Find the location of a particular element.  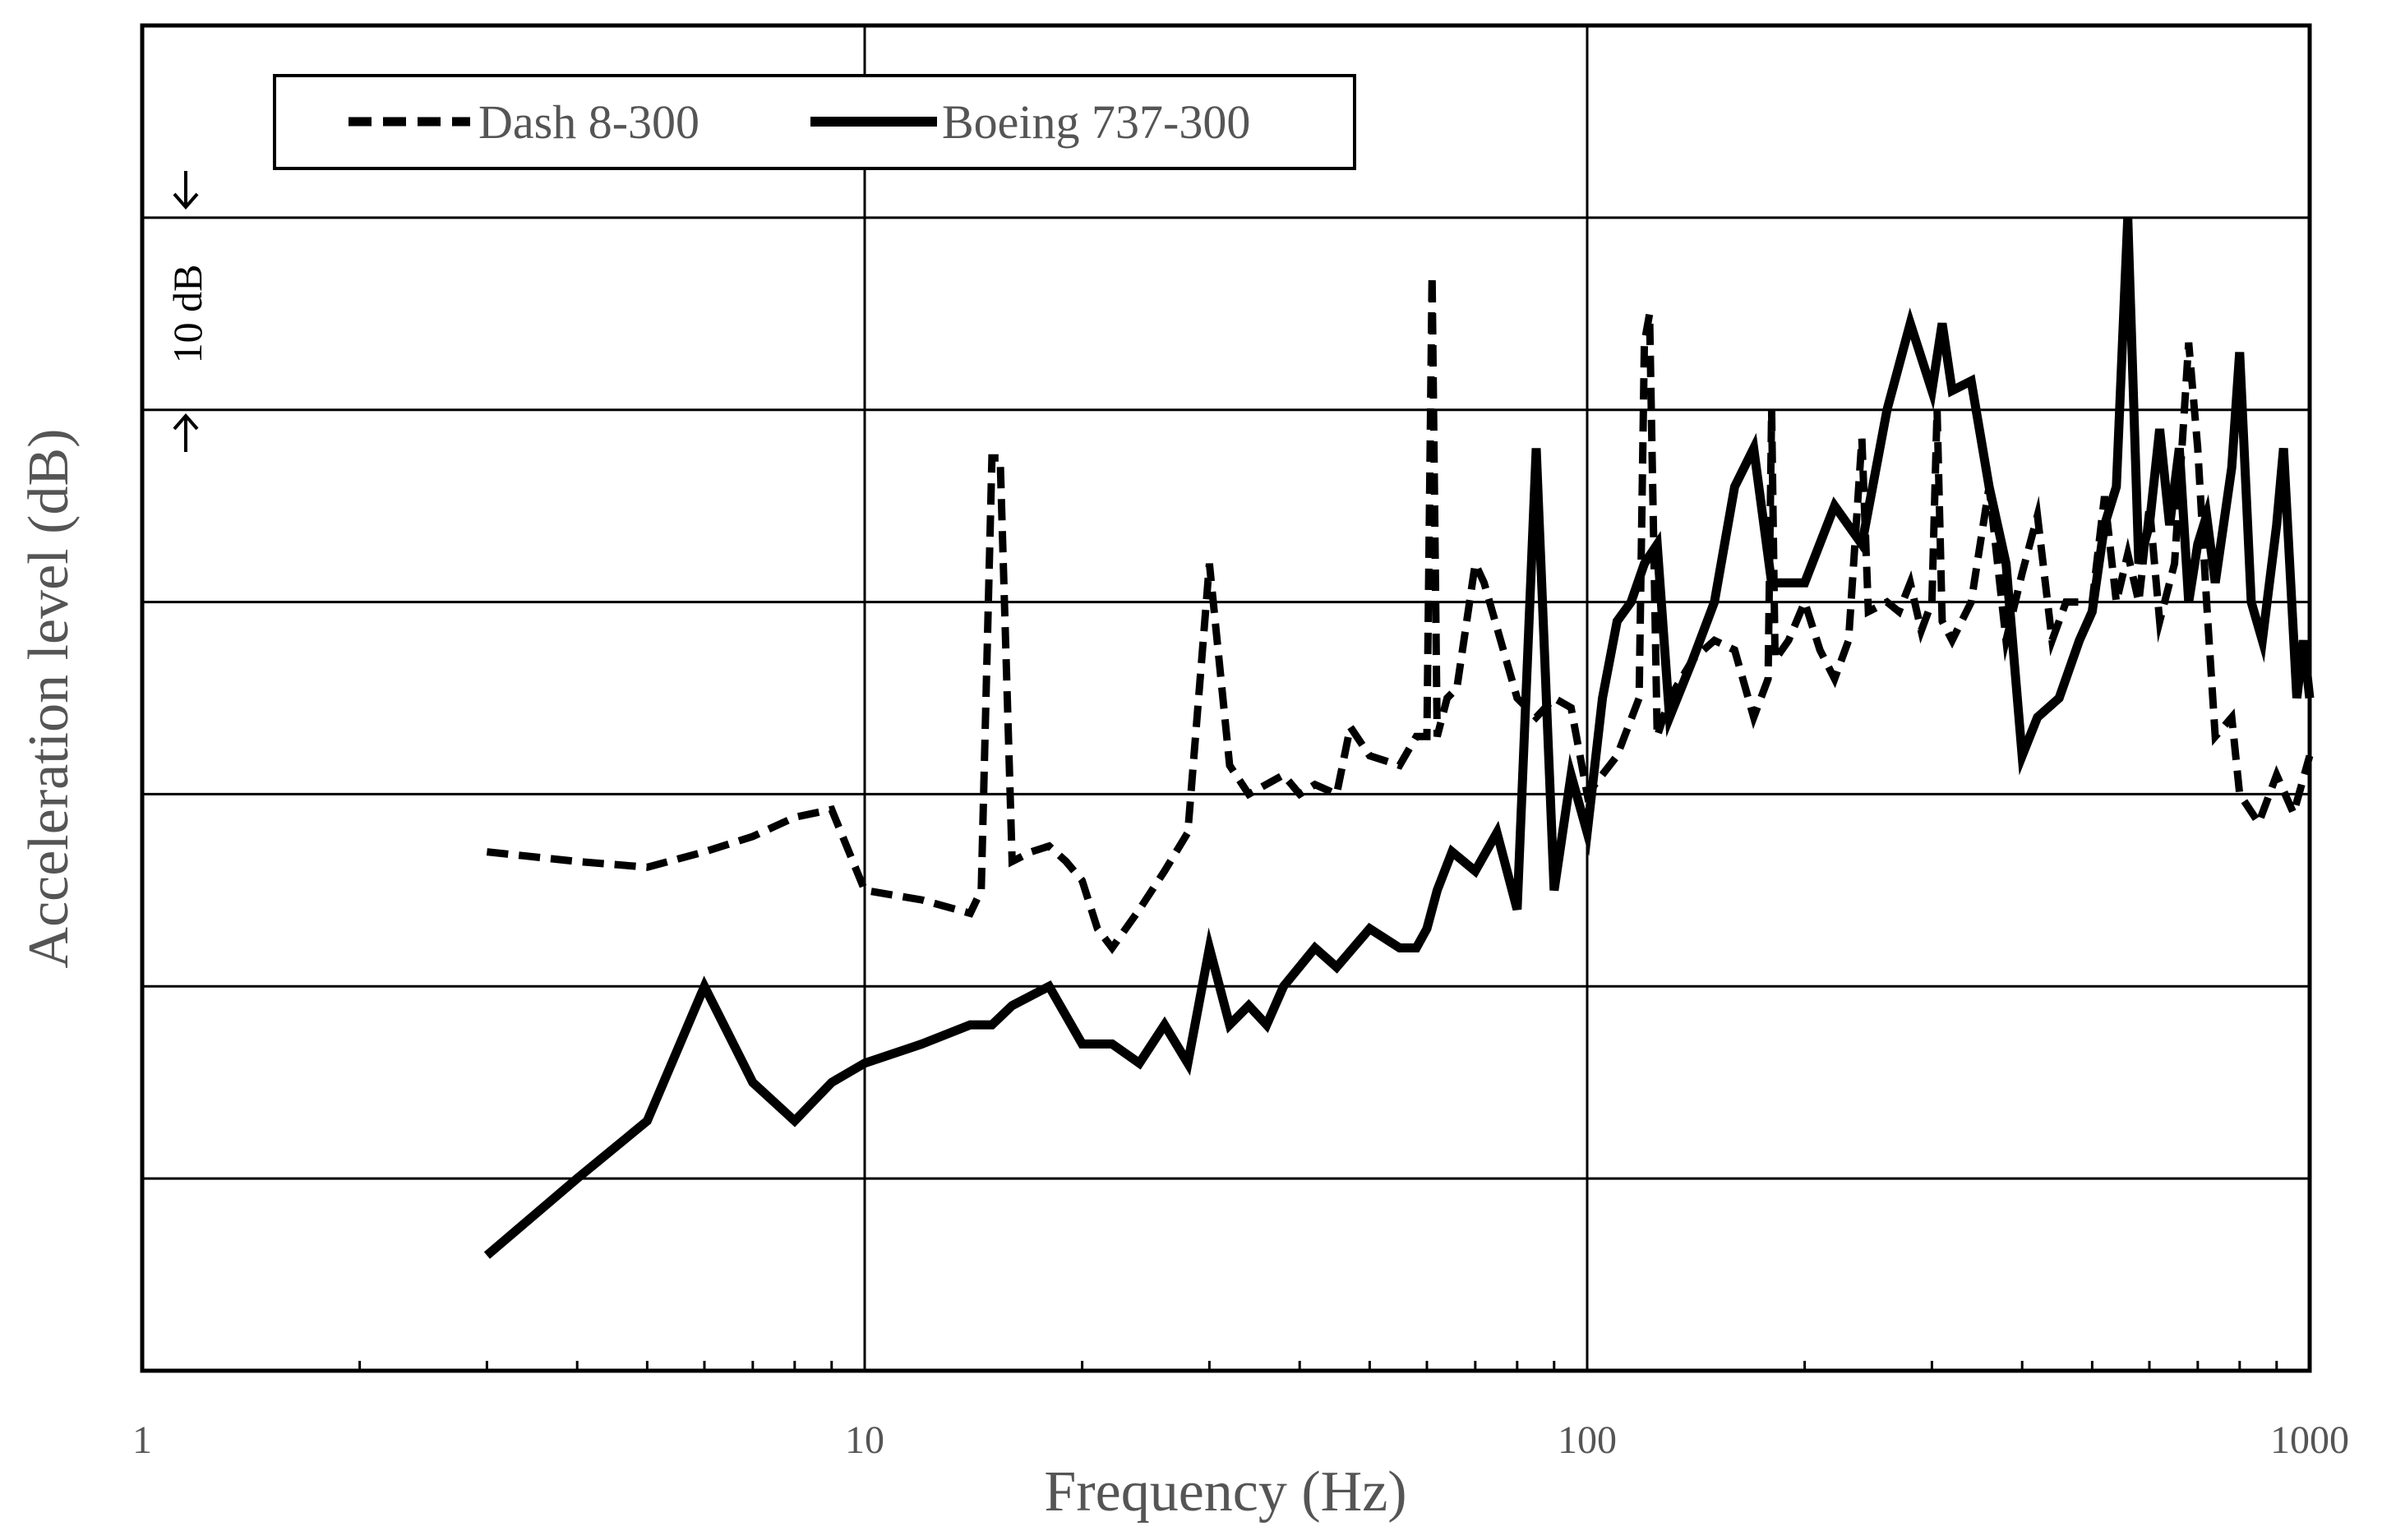

legend-label-dash-8-300: Dash 8-300 is located at coordinates (588, 122).